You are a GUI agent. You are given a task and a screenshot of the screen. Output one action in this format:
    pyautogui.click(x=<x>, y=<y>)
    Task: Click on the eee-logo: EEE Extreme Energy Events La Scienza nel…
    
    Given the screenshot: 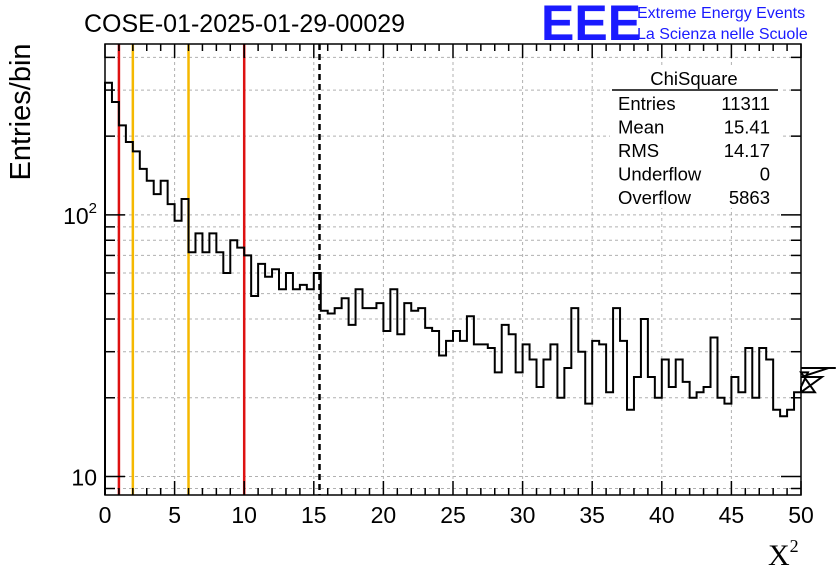 What is the action you would take?
    pyautogui.click(x=674, y=25)
    